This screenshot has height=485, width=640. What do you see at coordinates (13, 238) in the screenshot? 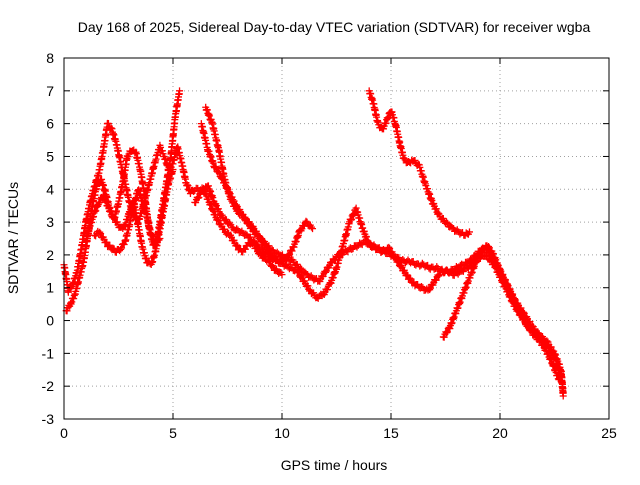
I see `y-axis-label: SDTVAR / TECUs` at bounding box center [13, 238].